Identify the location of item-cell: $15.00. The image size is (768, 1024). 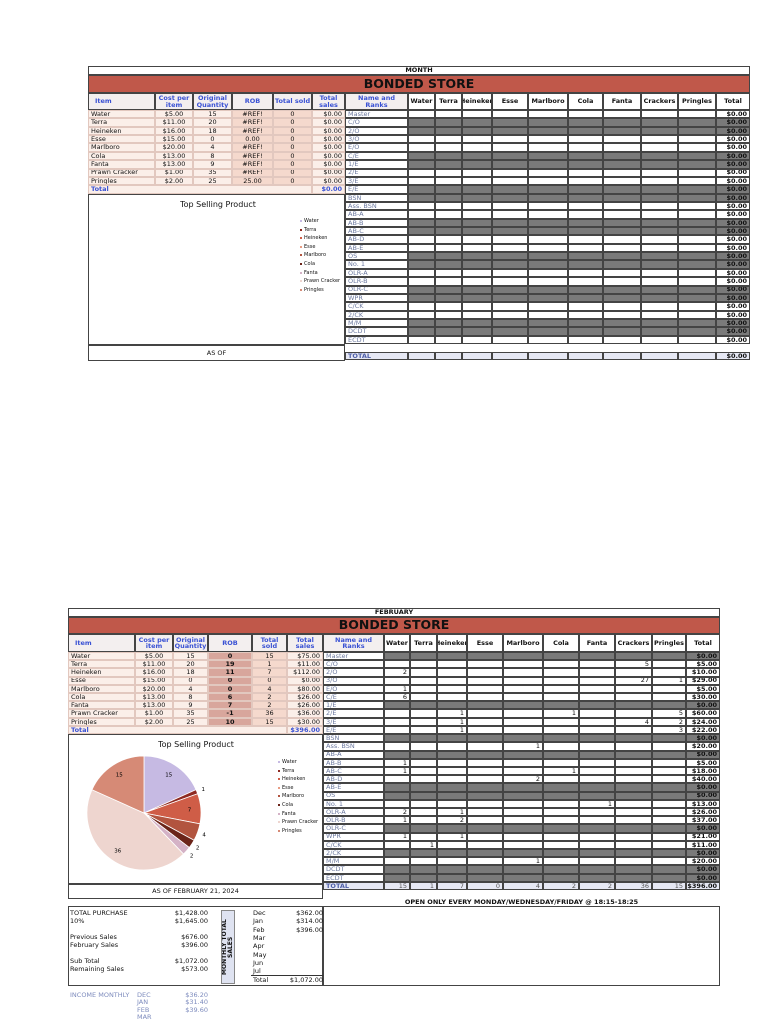
(174, 139).